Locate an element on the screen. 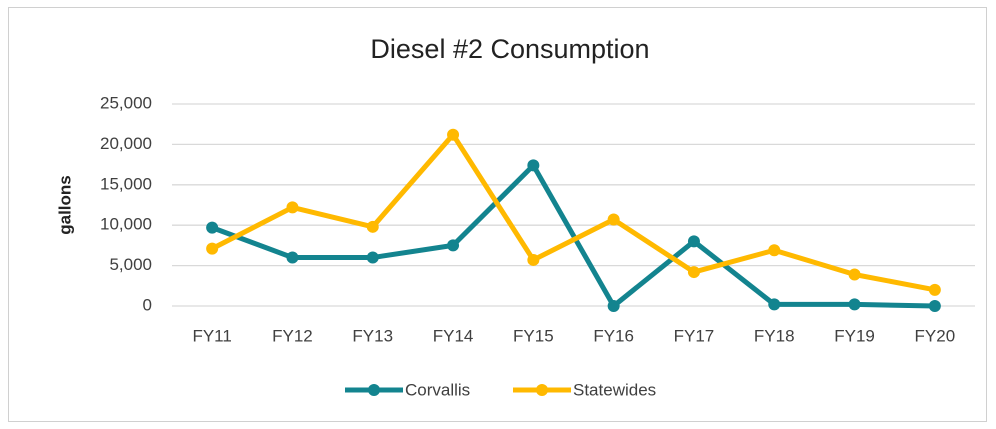 The image size is (996, 429). legend-label: Corvallis is located at coordinates (437, 389).